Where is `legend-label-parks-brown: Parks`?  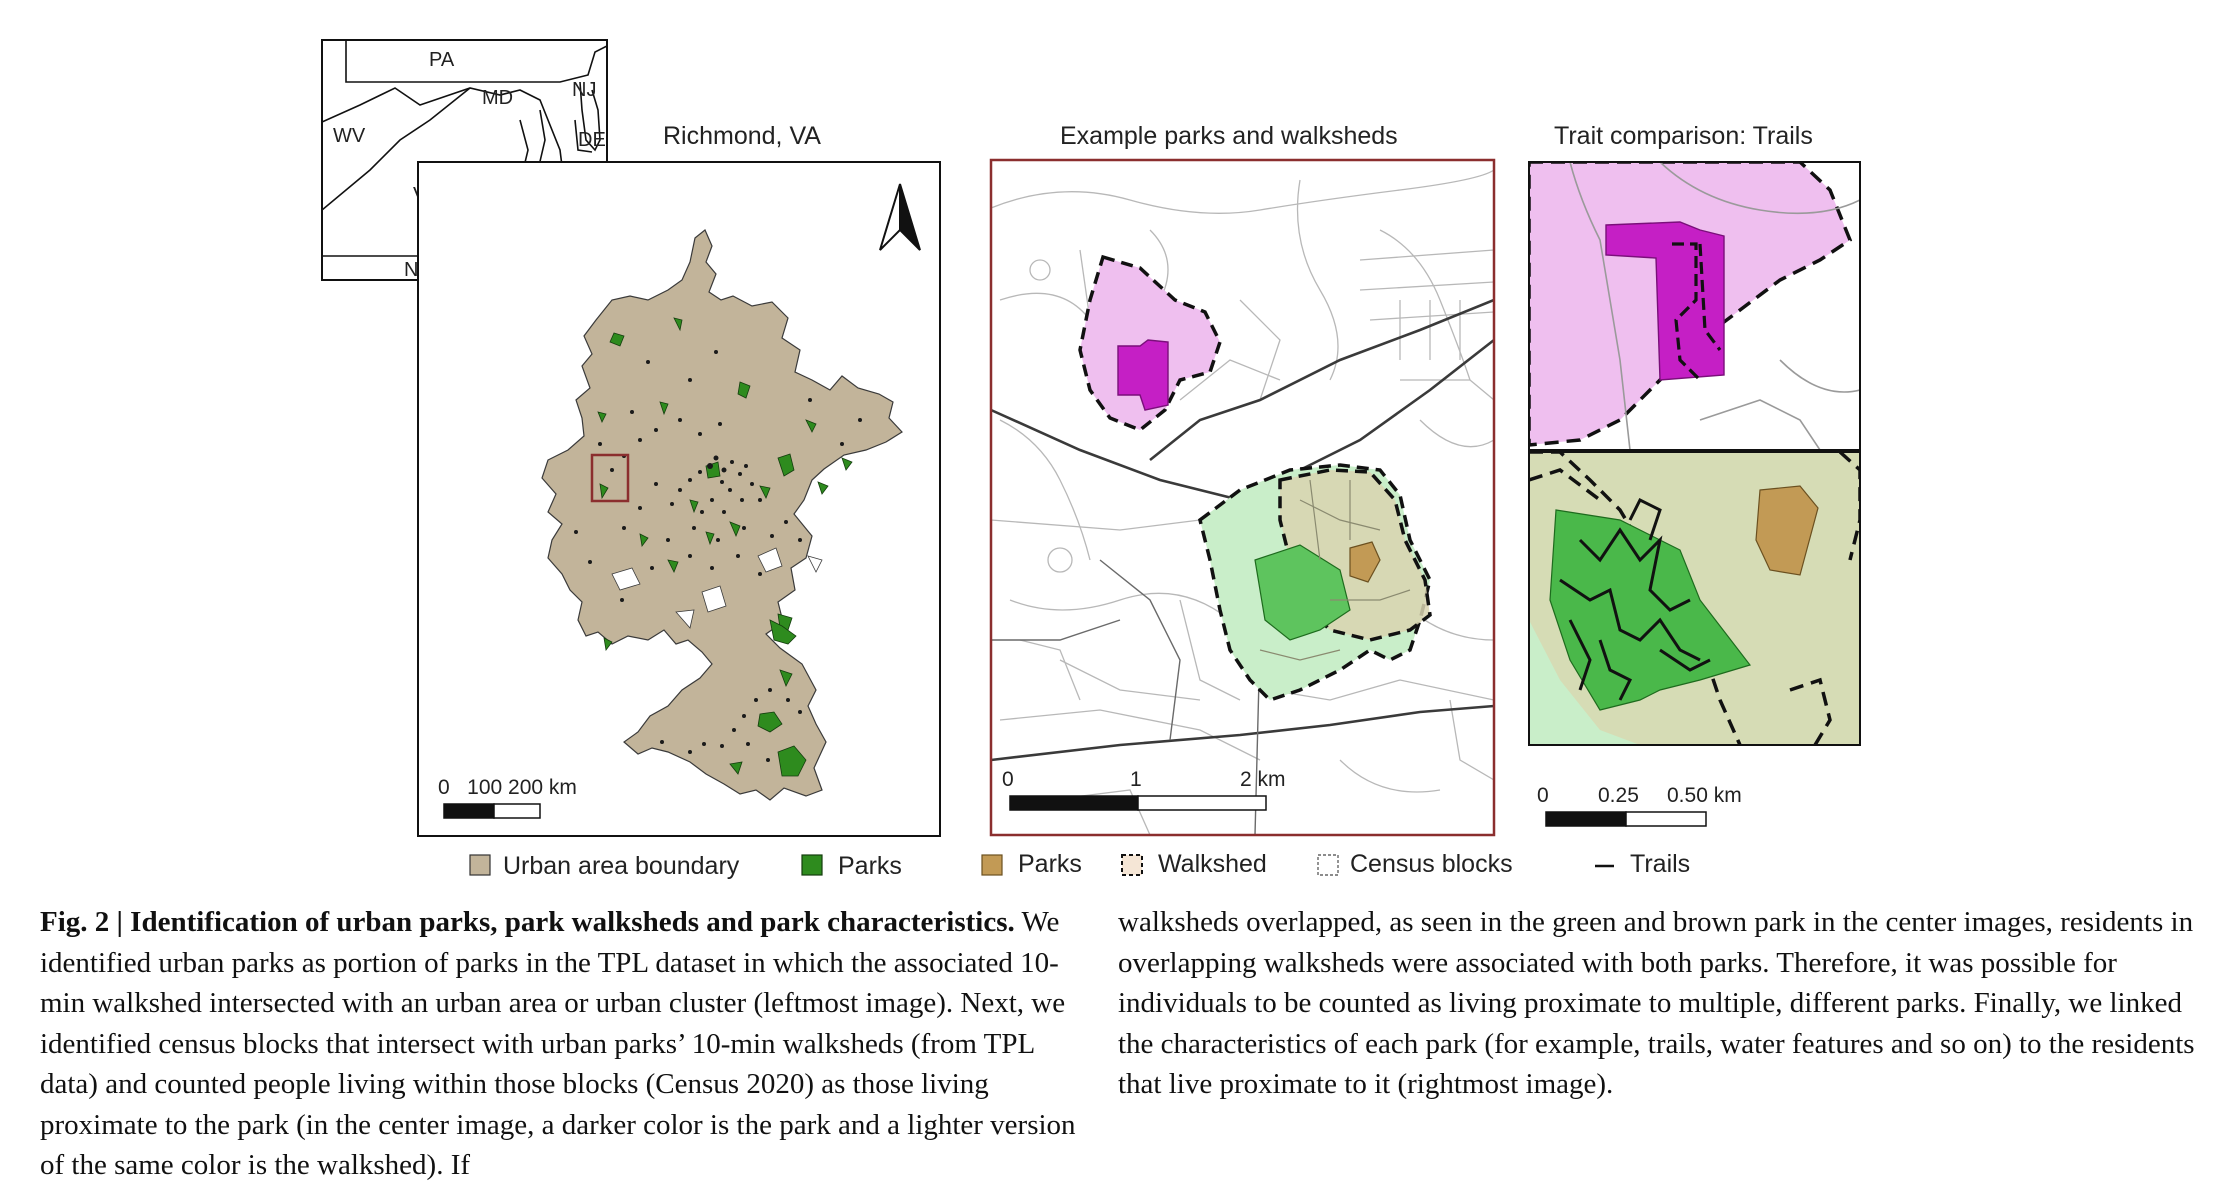 legend-label-parks-brown: Parks is located at coordinates (1050, 864).